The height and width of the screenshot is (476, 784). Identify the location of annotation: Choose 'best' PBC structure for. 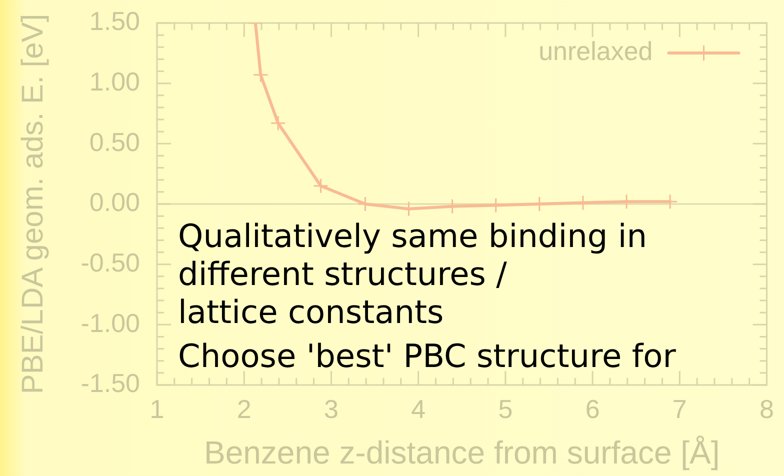
(427, 356).